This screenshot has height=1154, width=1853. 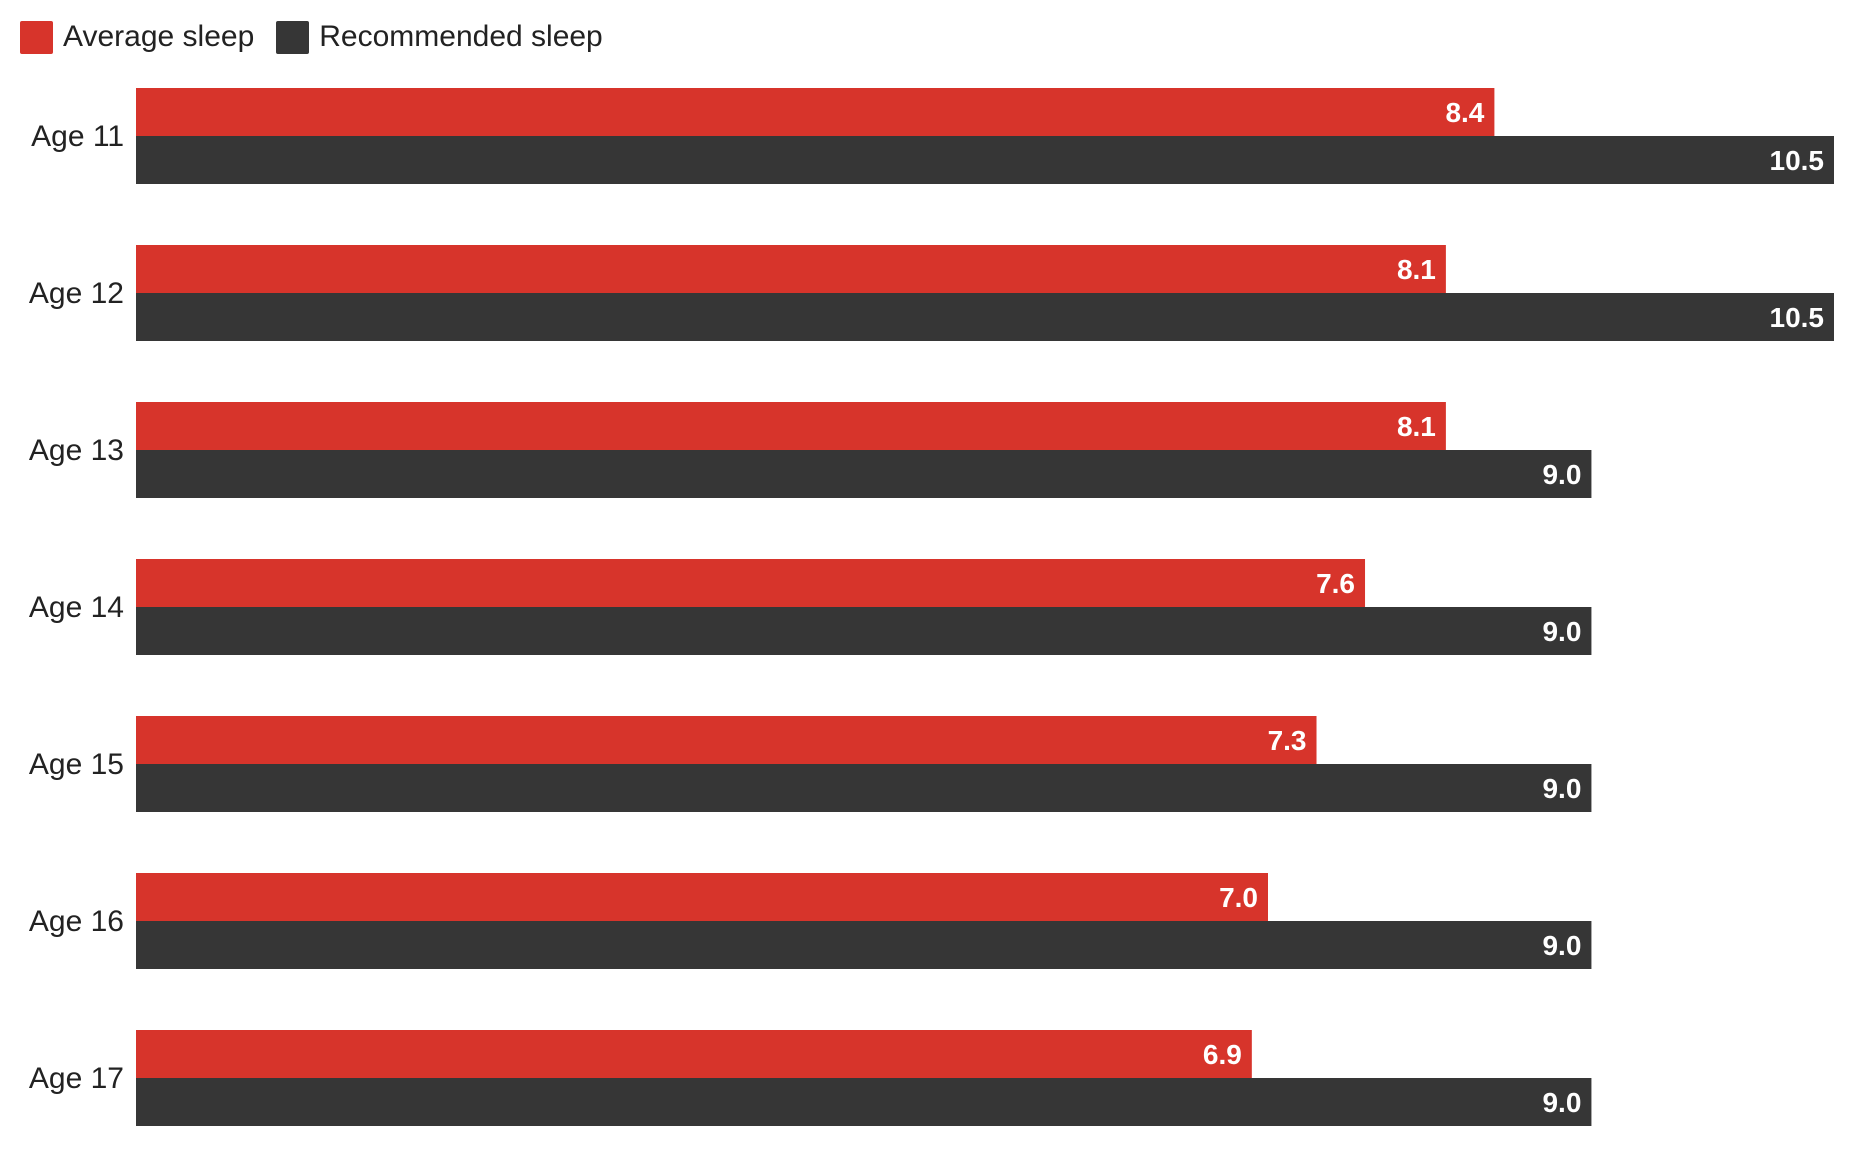 I want to click on legend-item-average-sleep: Average sleep, so click(x=137, y=37).